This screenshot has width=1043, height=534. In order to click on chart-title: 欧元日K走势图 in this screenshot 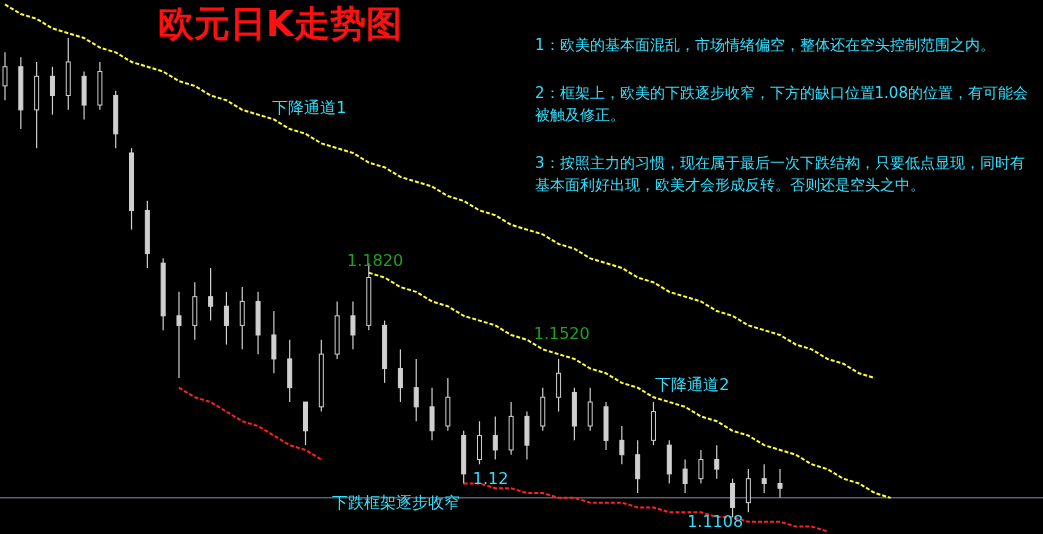, I will do `click(280, 23)`.